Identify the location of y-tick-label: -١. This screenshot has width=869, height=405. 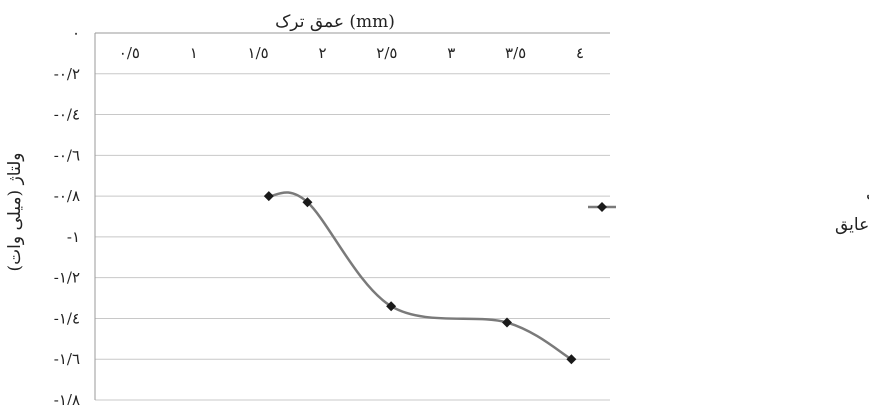
(73, 237).